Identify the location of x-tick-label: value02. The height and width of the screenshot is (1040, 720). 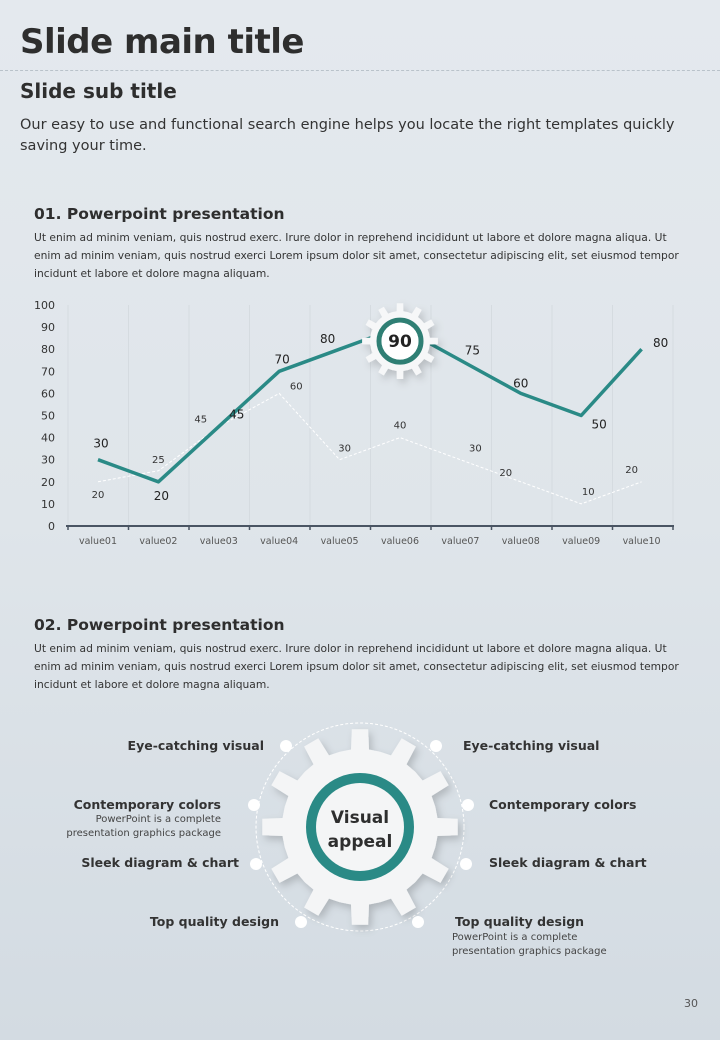
(158, 541).